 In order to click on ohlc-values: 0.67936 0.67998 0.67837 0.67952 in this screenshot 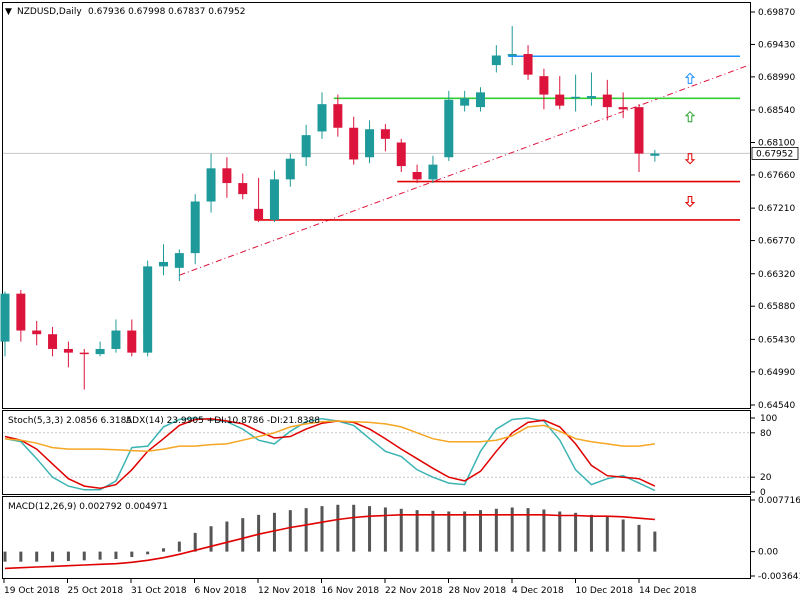, I will do `click(166, 12)`.